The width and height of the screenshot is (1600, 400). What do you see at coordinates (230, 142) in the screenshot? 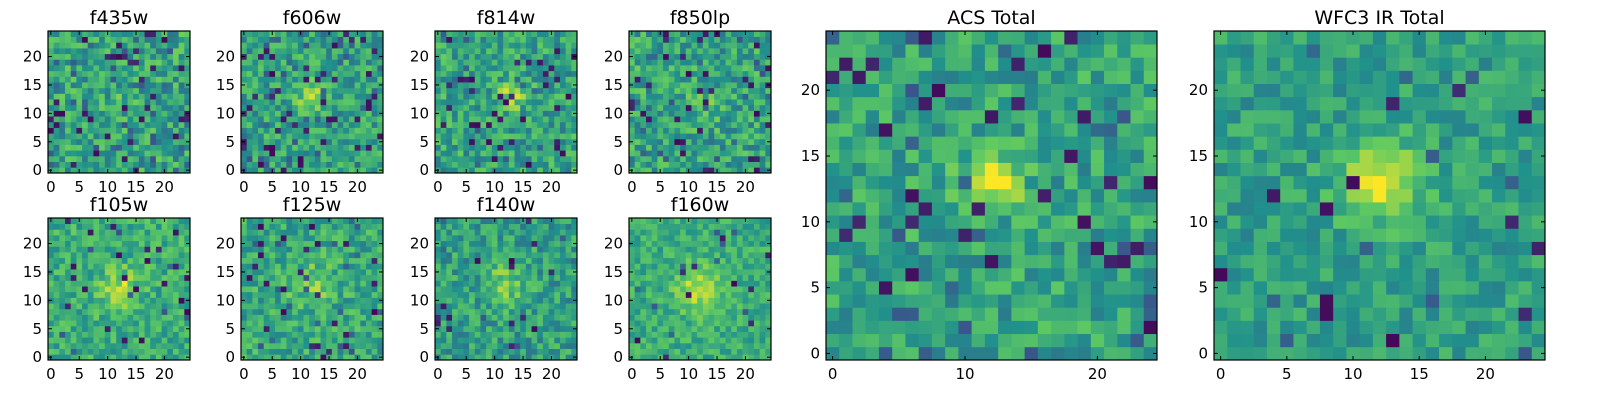
I see `y-tick-label: 5` at bounding box center [230, 142].